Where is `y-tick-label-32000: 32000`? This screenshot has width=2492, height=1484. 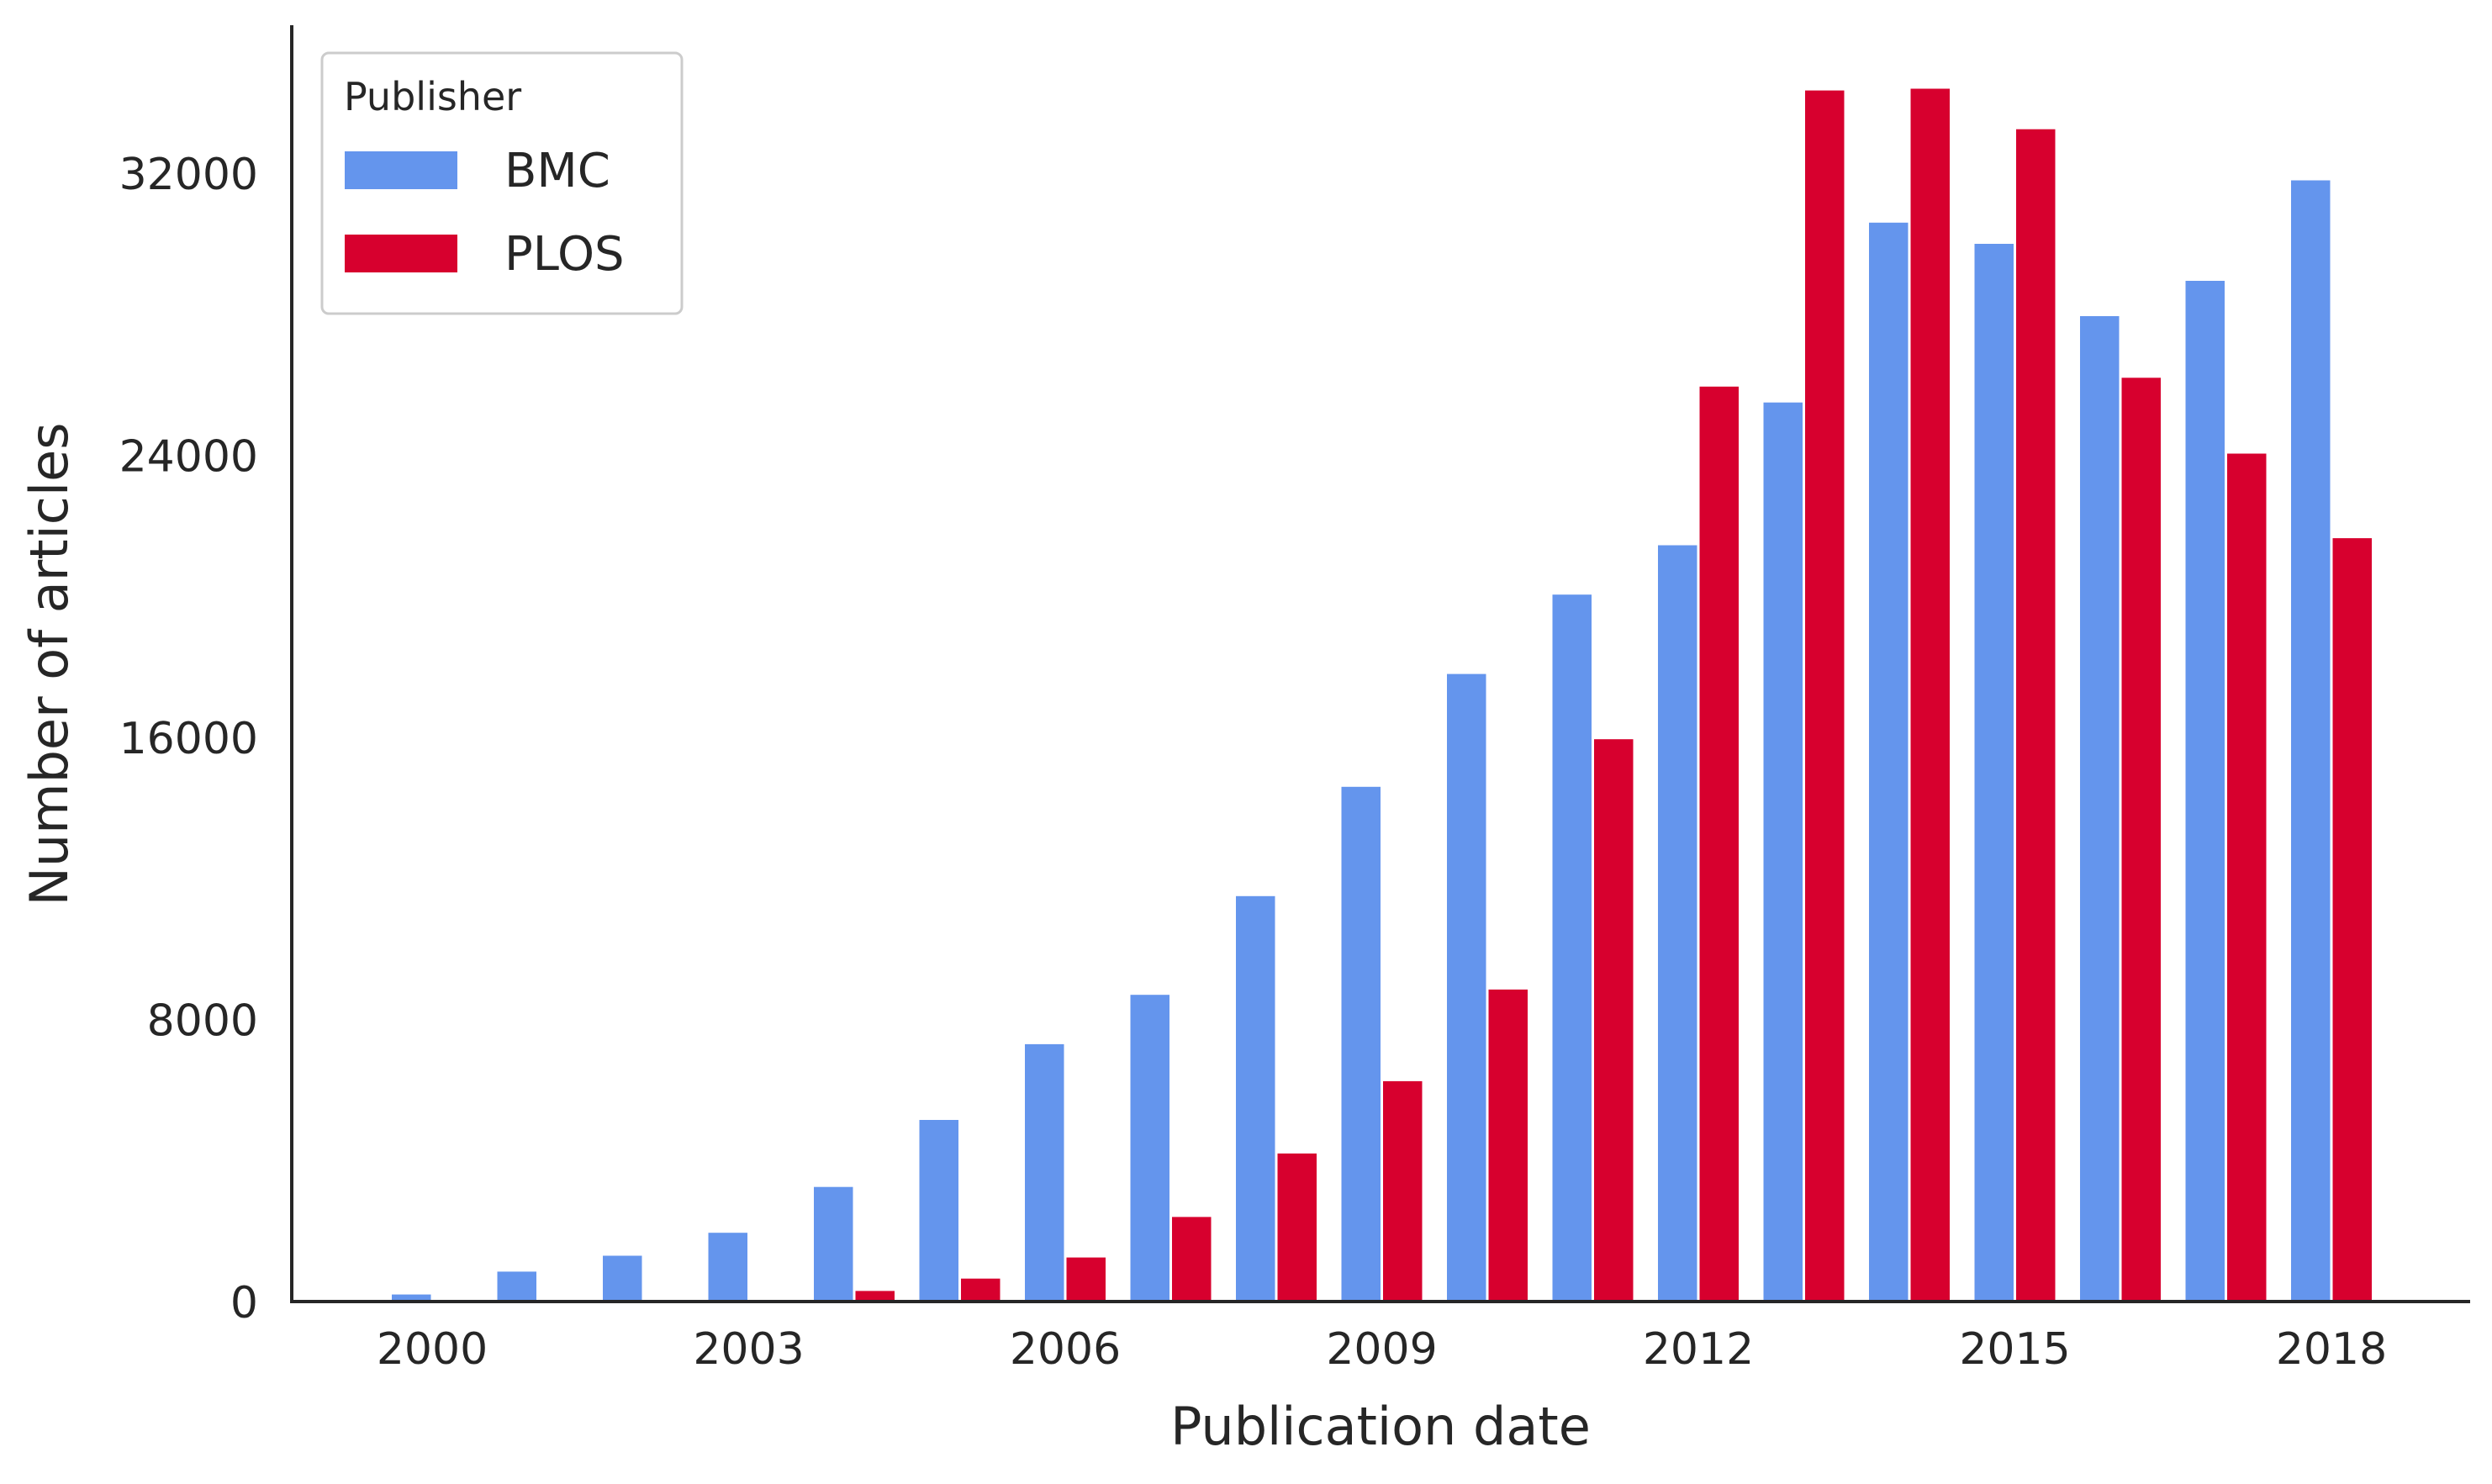 y-tick-label-32000: 32000 is located at coordinates (188, 175).